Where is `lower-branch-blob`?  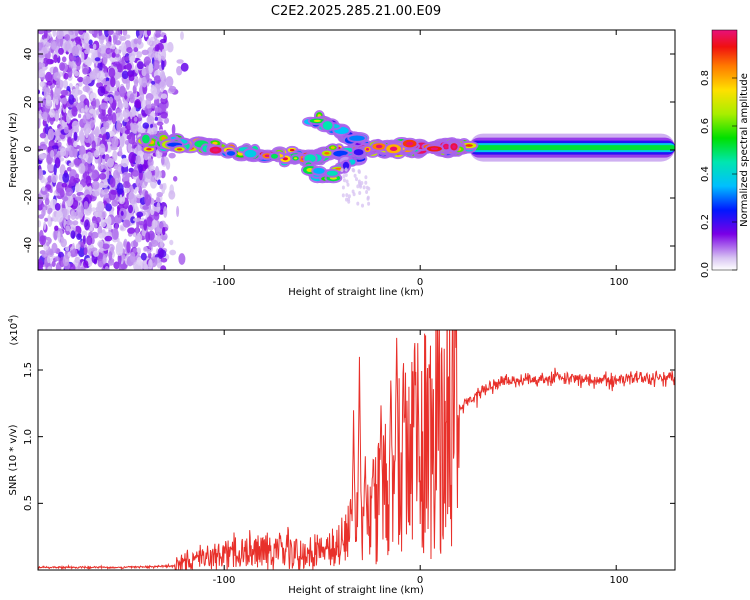
lower-branch-blob is located at coordinates (346, 165).